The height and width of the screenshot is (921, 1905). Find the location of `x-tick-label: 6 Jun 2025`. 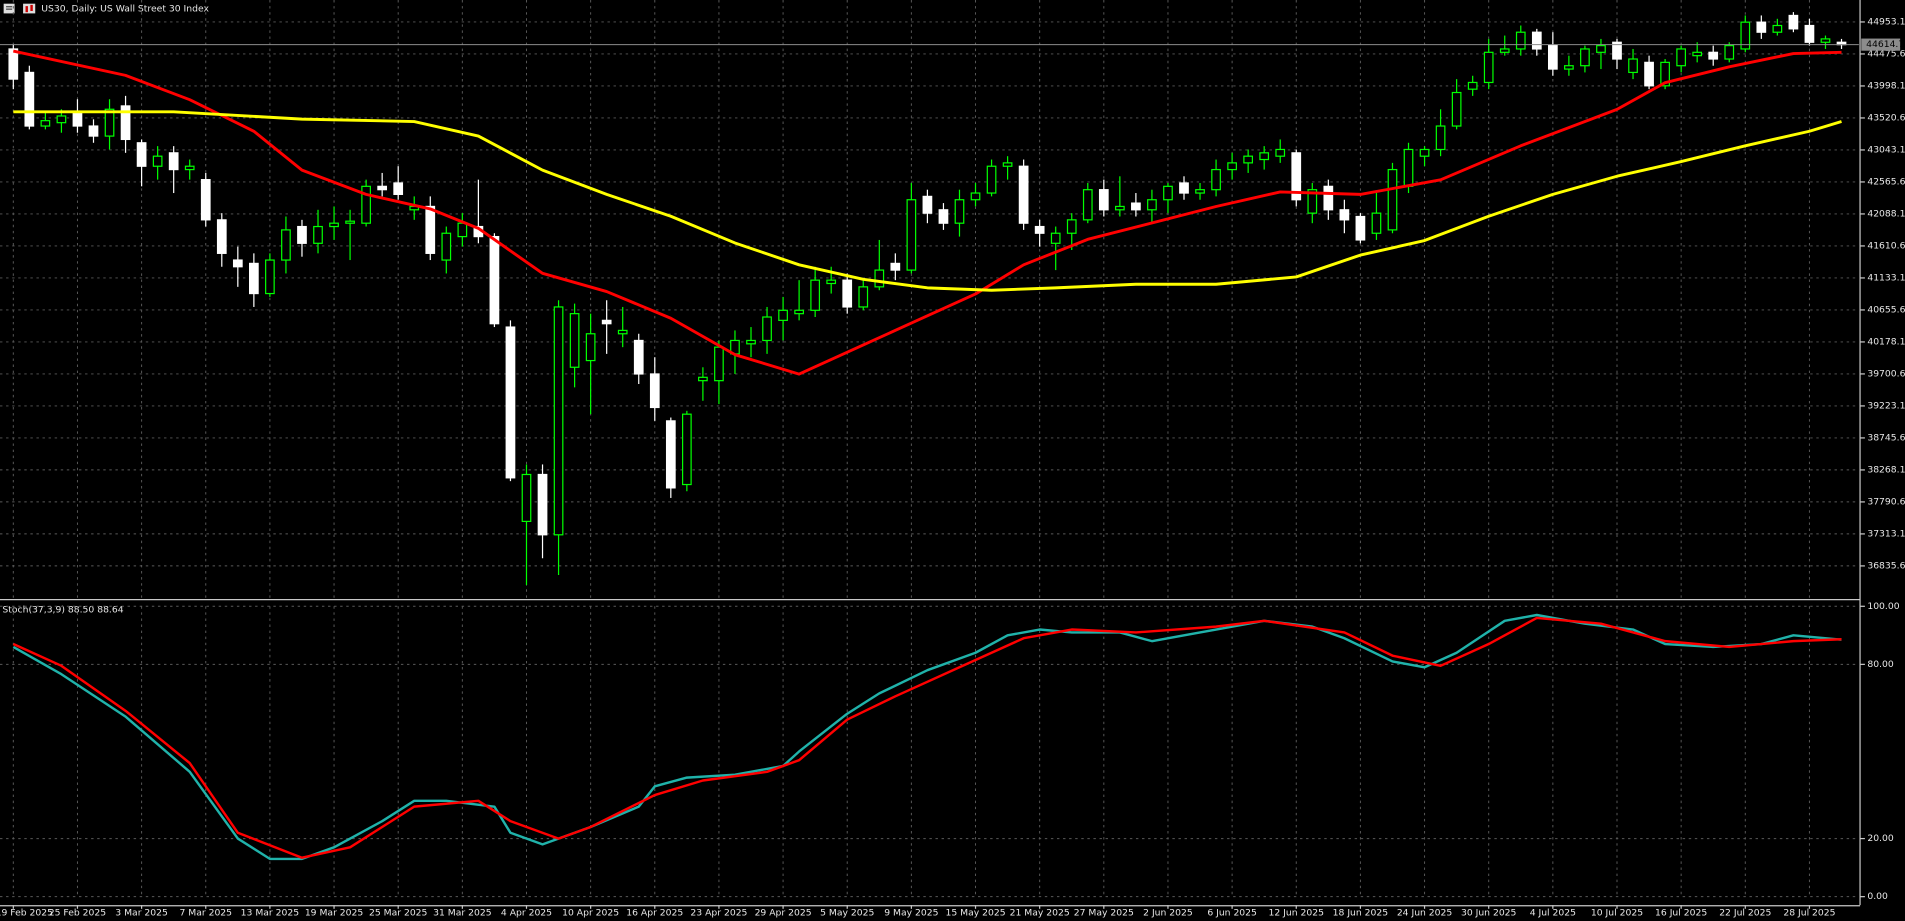

x-tick-label: 6 Jun 2025 is located at coordinates (1232, 913).